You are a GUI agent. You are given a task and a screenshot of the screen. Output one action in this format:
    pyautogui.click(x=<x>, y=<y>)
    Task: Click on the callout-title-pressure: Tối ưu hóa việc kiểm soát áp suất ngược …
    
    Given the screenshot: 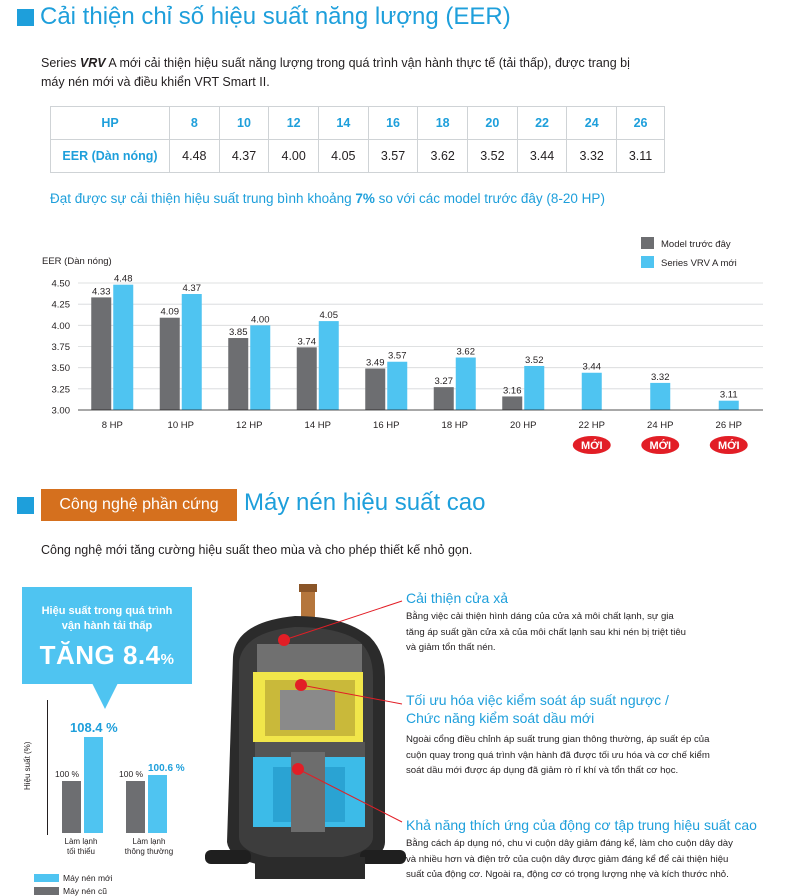 What is the action you would take?
    pyautogui.click(x=537, y=709)
    